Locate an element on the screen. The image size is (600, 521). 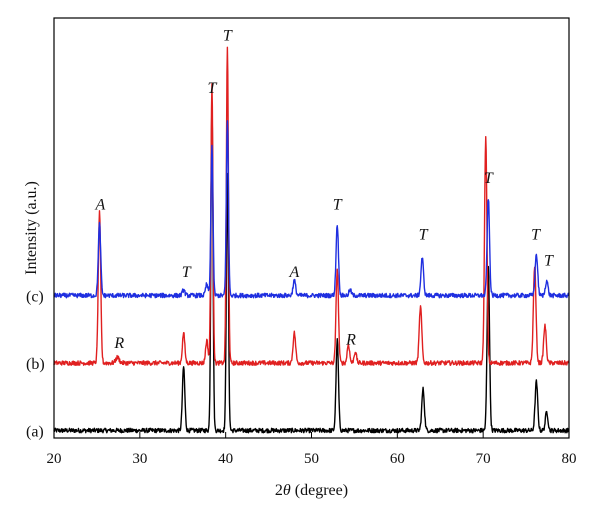
x-axis-title: 2θ (degree) is located at coordinates (311, 490).